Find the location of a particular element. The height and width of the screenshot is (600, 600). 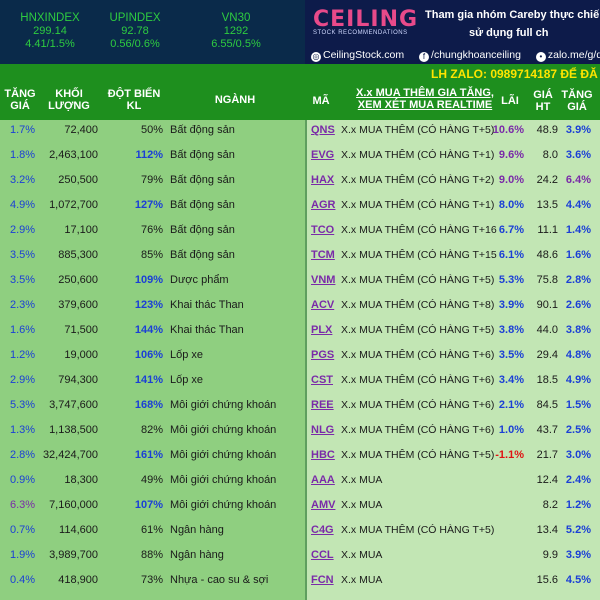

header-sector: NGÀNH is located at coordinates (235, 100).